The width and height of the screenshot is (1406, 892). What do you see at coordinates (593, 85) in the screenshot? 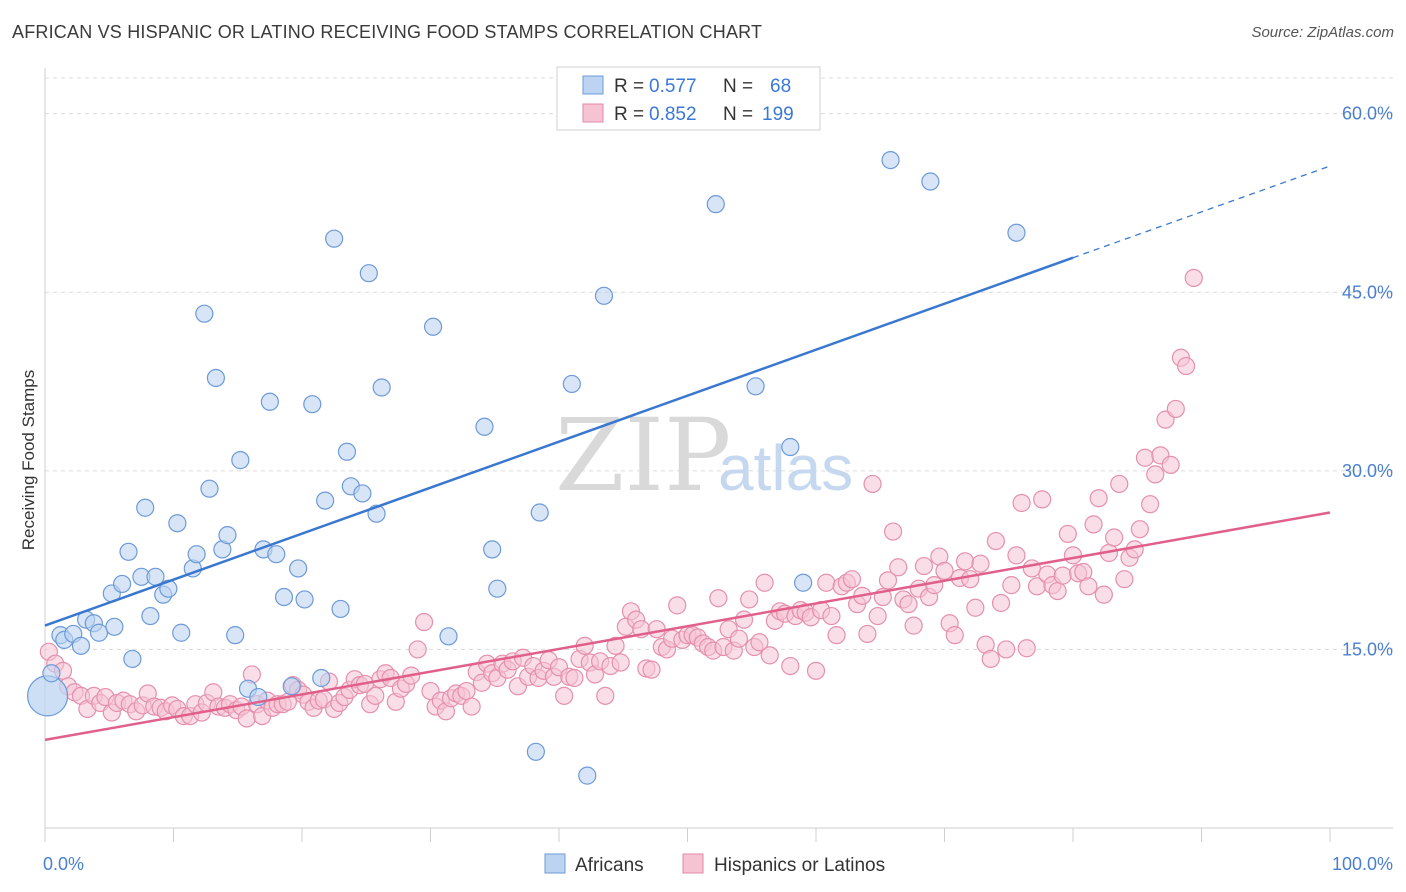
I see `legend-swatch-africans` at bounding box center [593, 85].